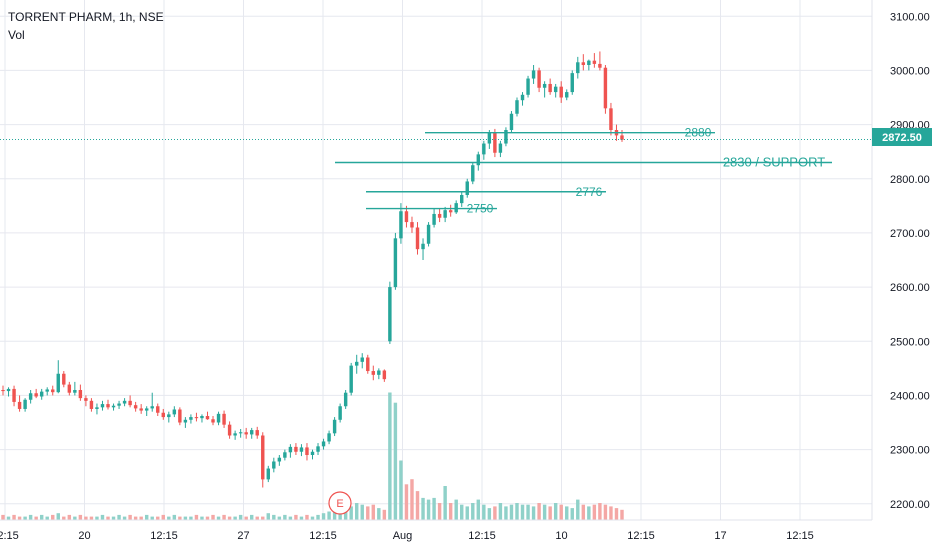  What do you see at coordinates (902, 137) in the screenshot?
I see `last-price-badge: 2872.50` at bounding box center [902, 137].